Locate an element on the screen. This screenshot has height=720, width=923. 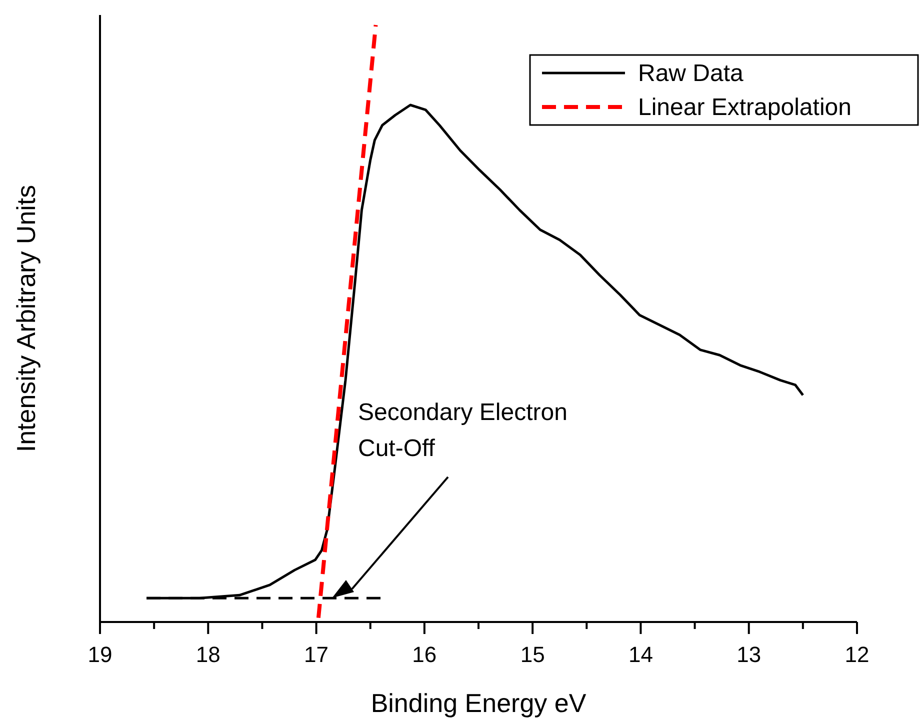
x-tick-label: 12 is located at coordinates (857, 654).